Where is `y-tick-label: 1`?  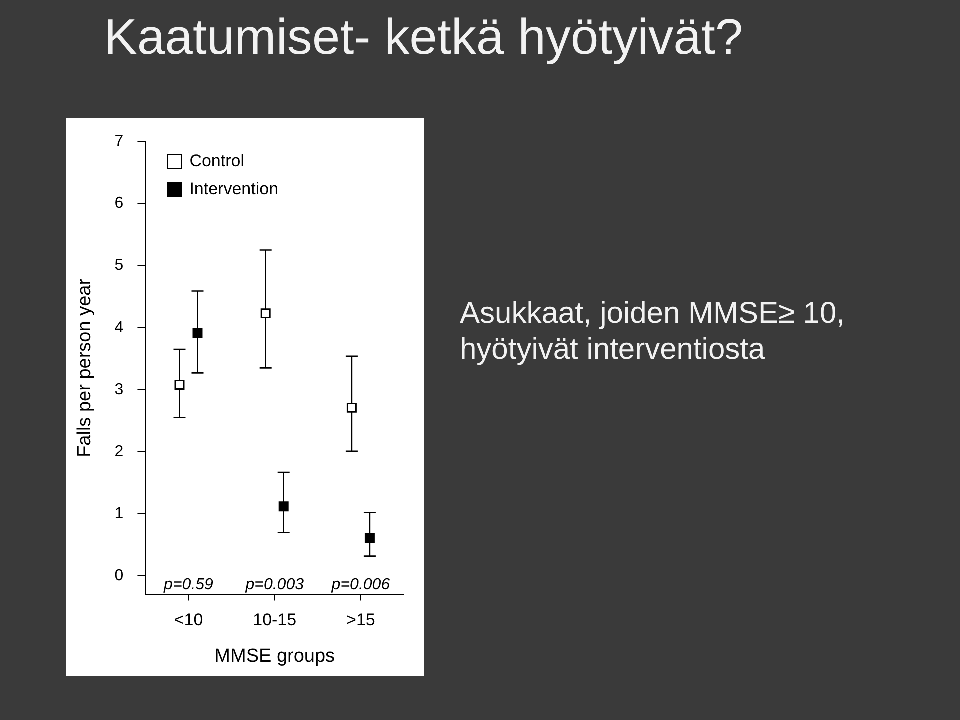
y-tick-label: 1 is located at coordinates (119, 514).